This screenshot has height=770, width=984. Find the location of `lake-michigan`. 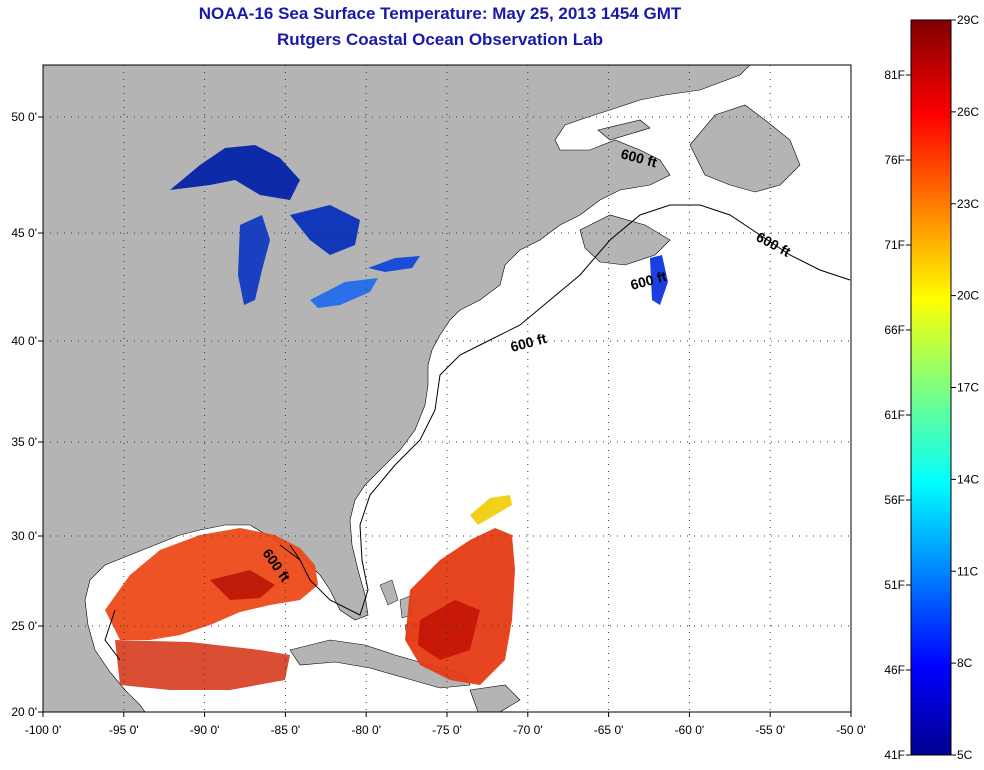

lake-michigan is located at coordinates (254, 260).